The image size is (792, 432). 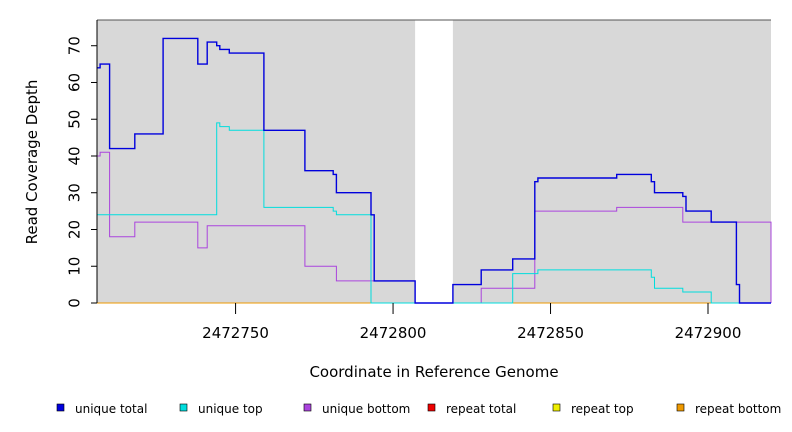 What do you see at coordinates (111, 409) in the screenshot?
I see `legend-label-unique-total: unique total` at bounding box center [111, 409].